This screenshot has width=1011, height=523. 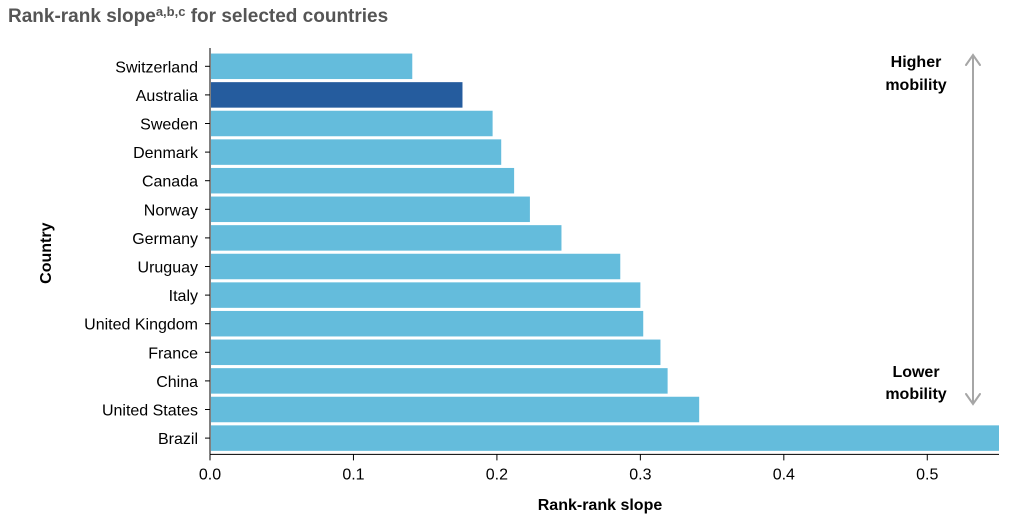 What do you see at coordinates (356, 152) in the screenshot?
I see `bar-denmark` at bounding box center [356, 152].